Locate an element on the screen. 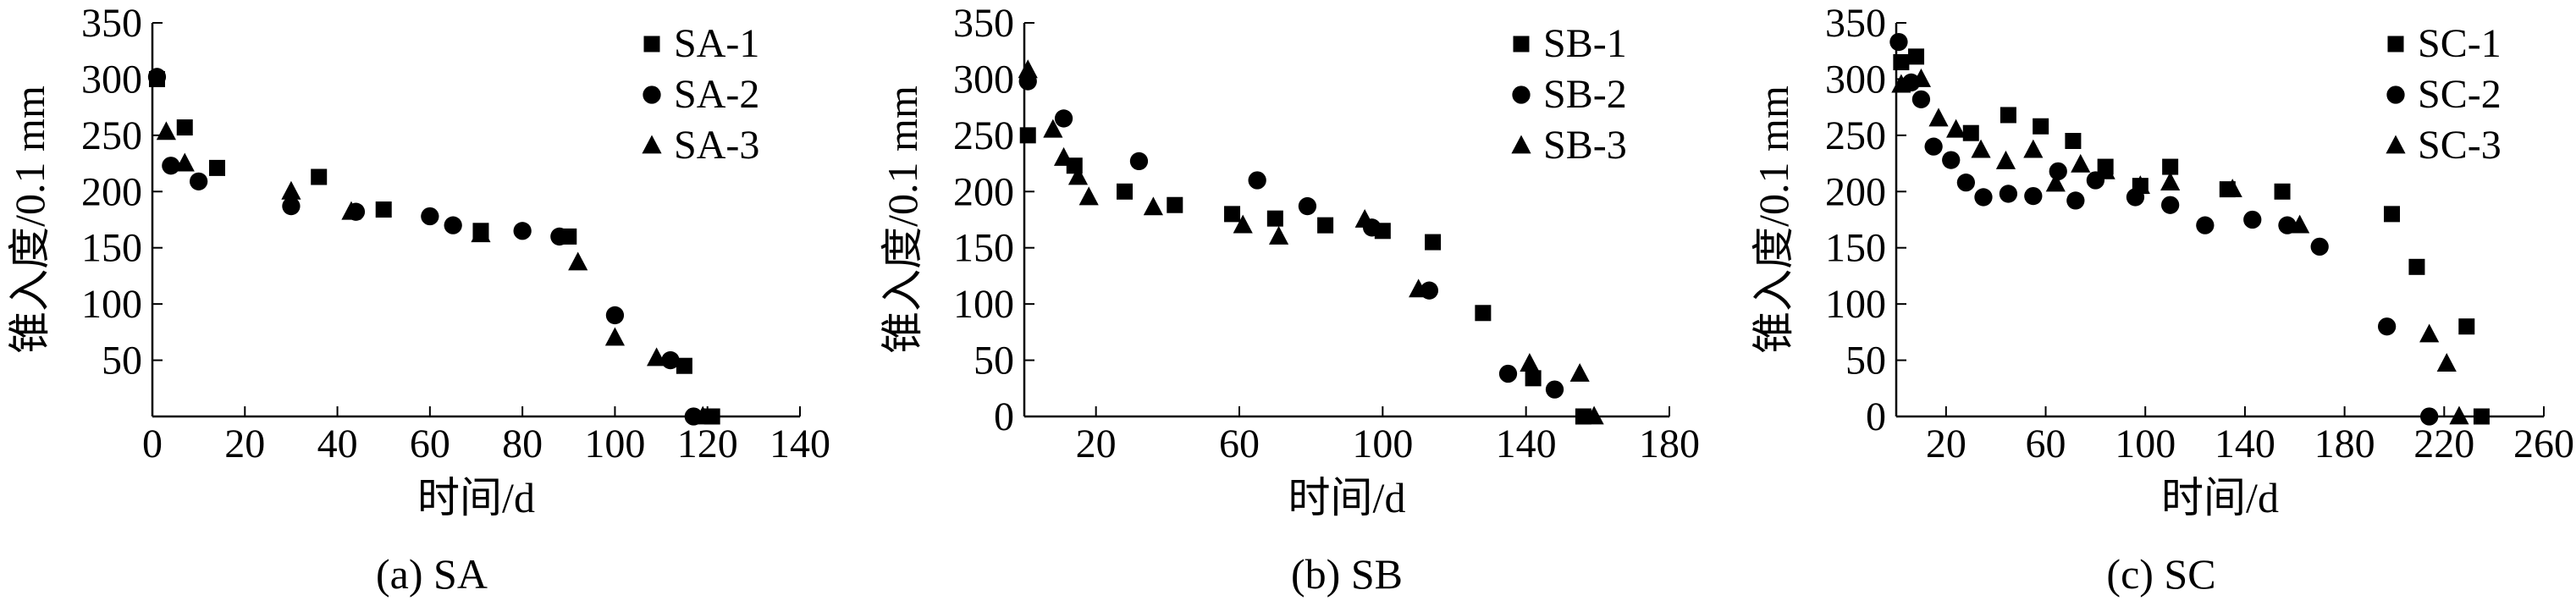 The height and width of the screenshot is (601, 2576). x-tick-label: 180 is located at coordinates (1670, 444).